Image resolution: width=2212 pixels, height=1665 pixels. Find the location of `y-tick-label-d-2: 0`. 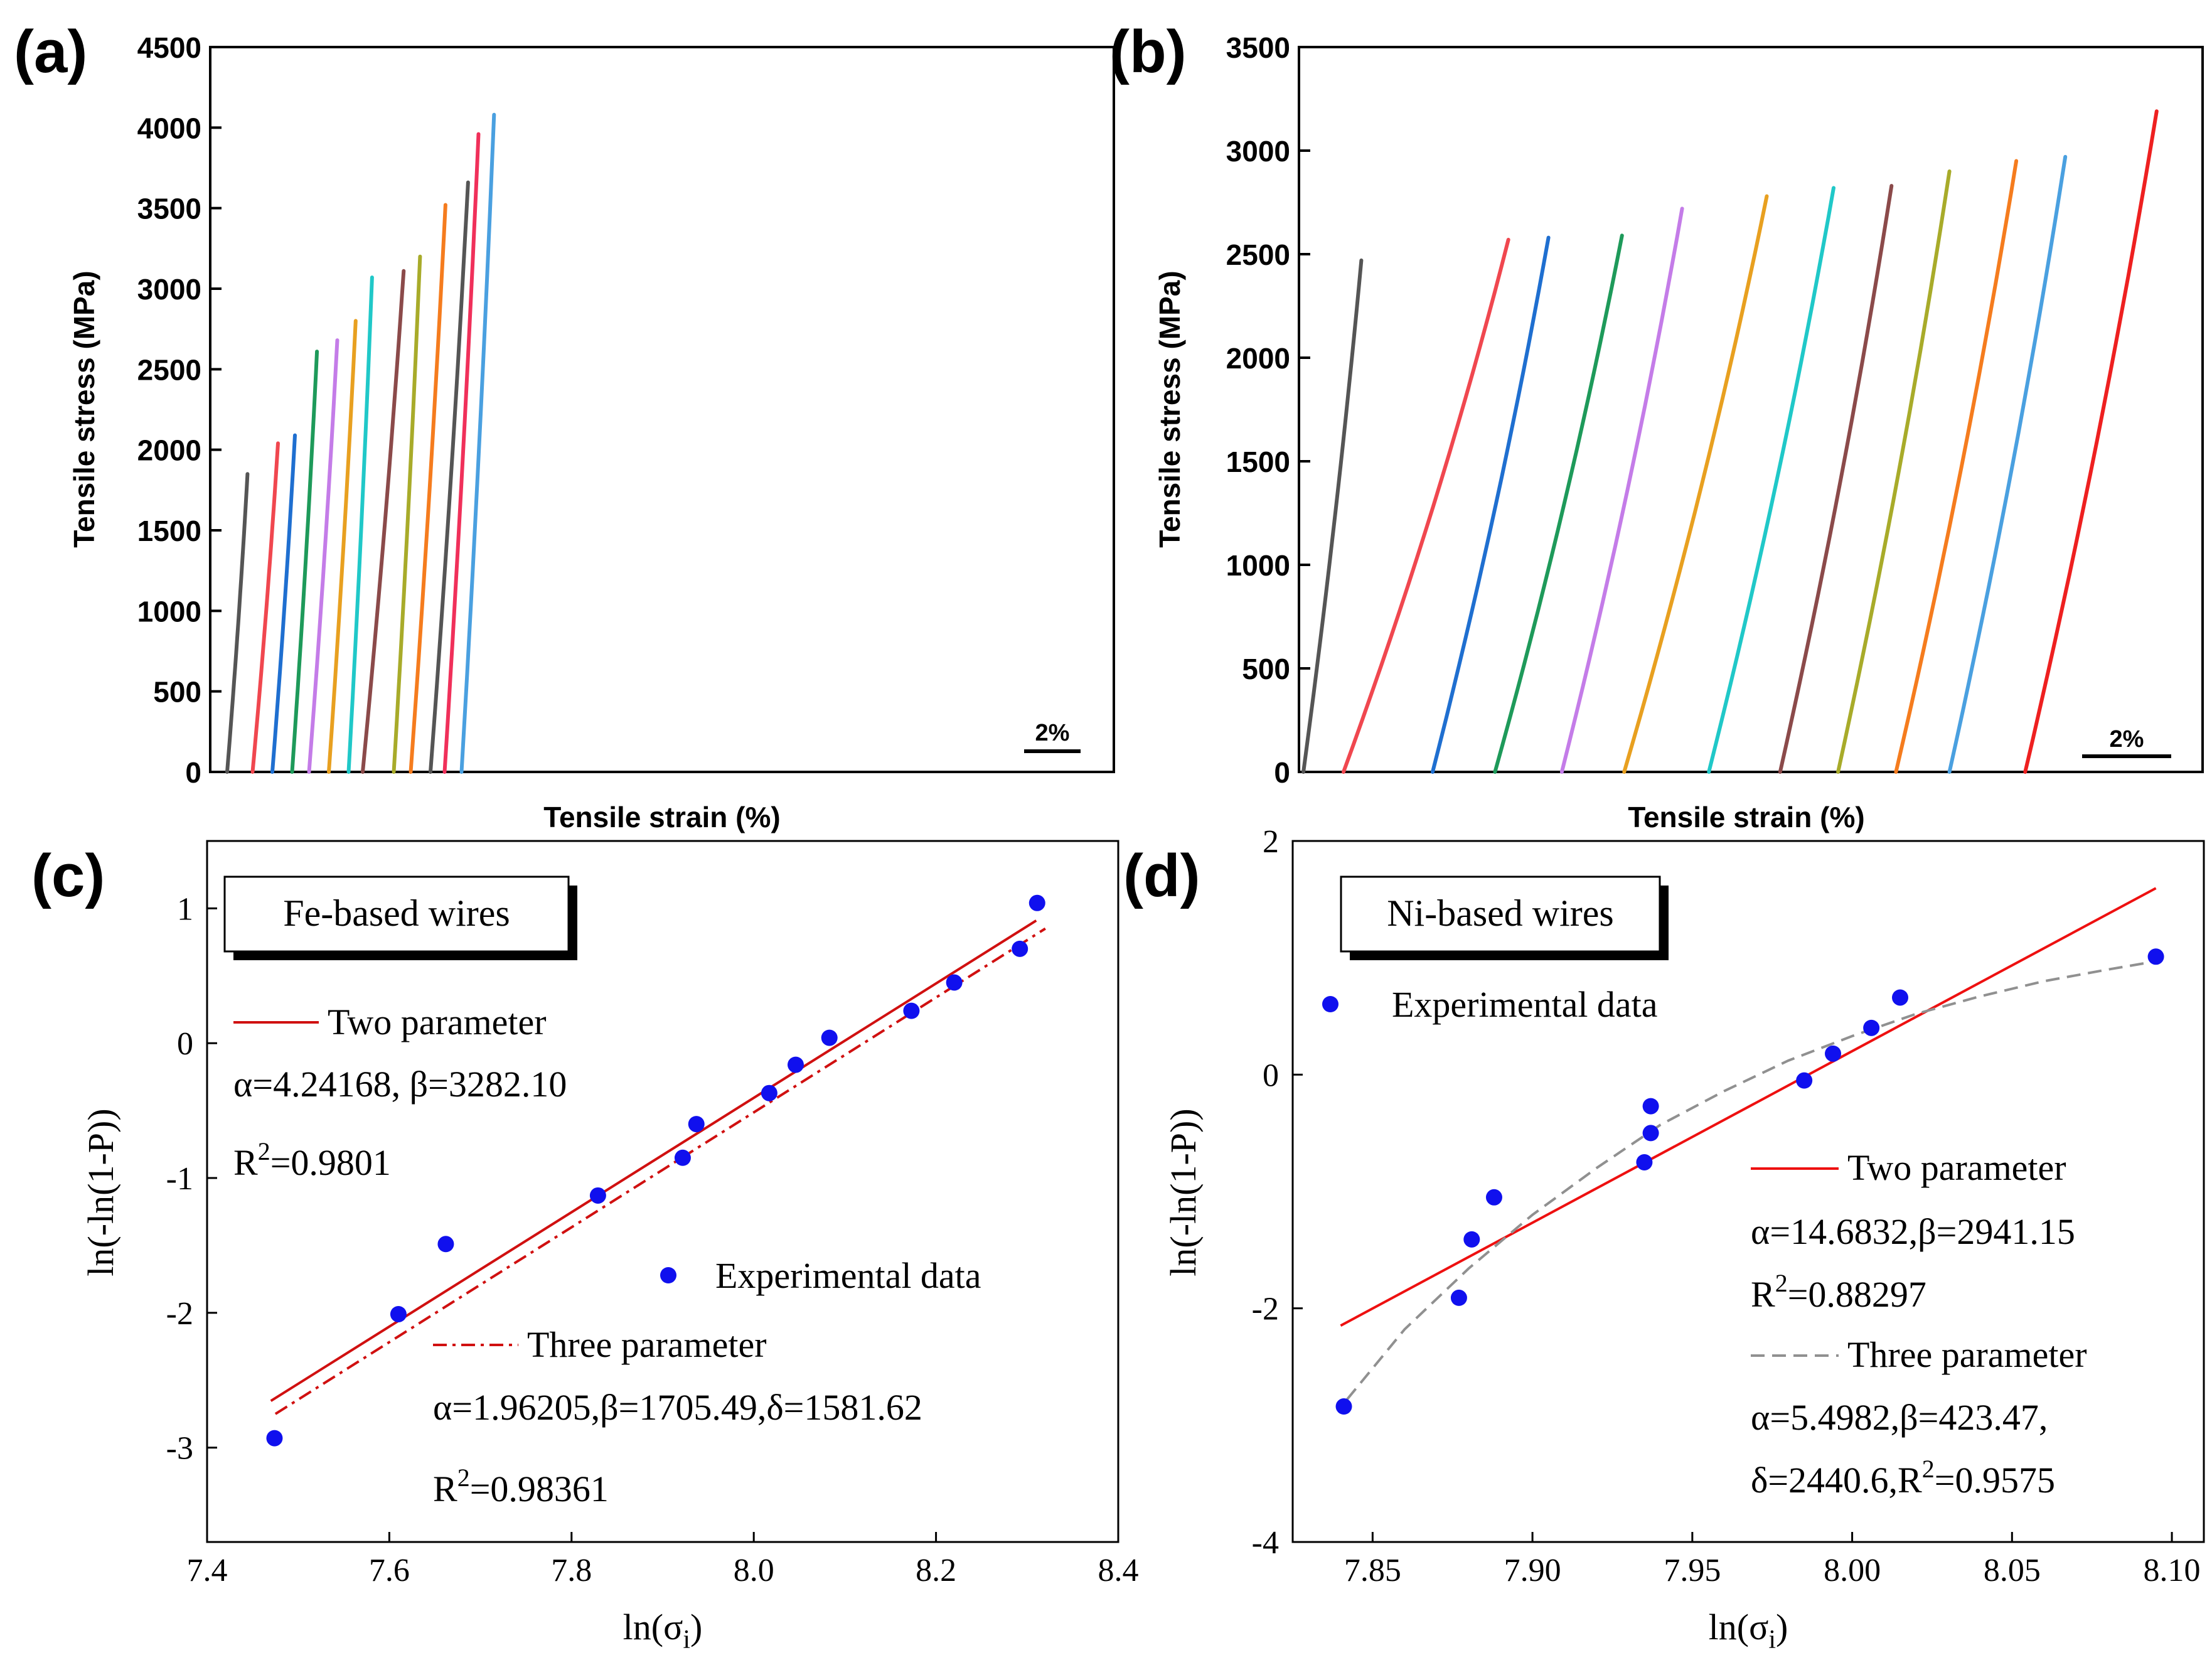

y-tick-label-d-2: 0 is located at coordinates (1271, 1075).